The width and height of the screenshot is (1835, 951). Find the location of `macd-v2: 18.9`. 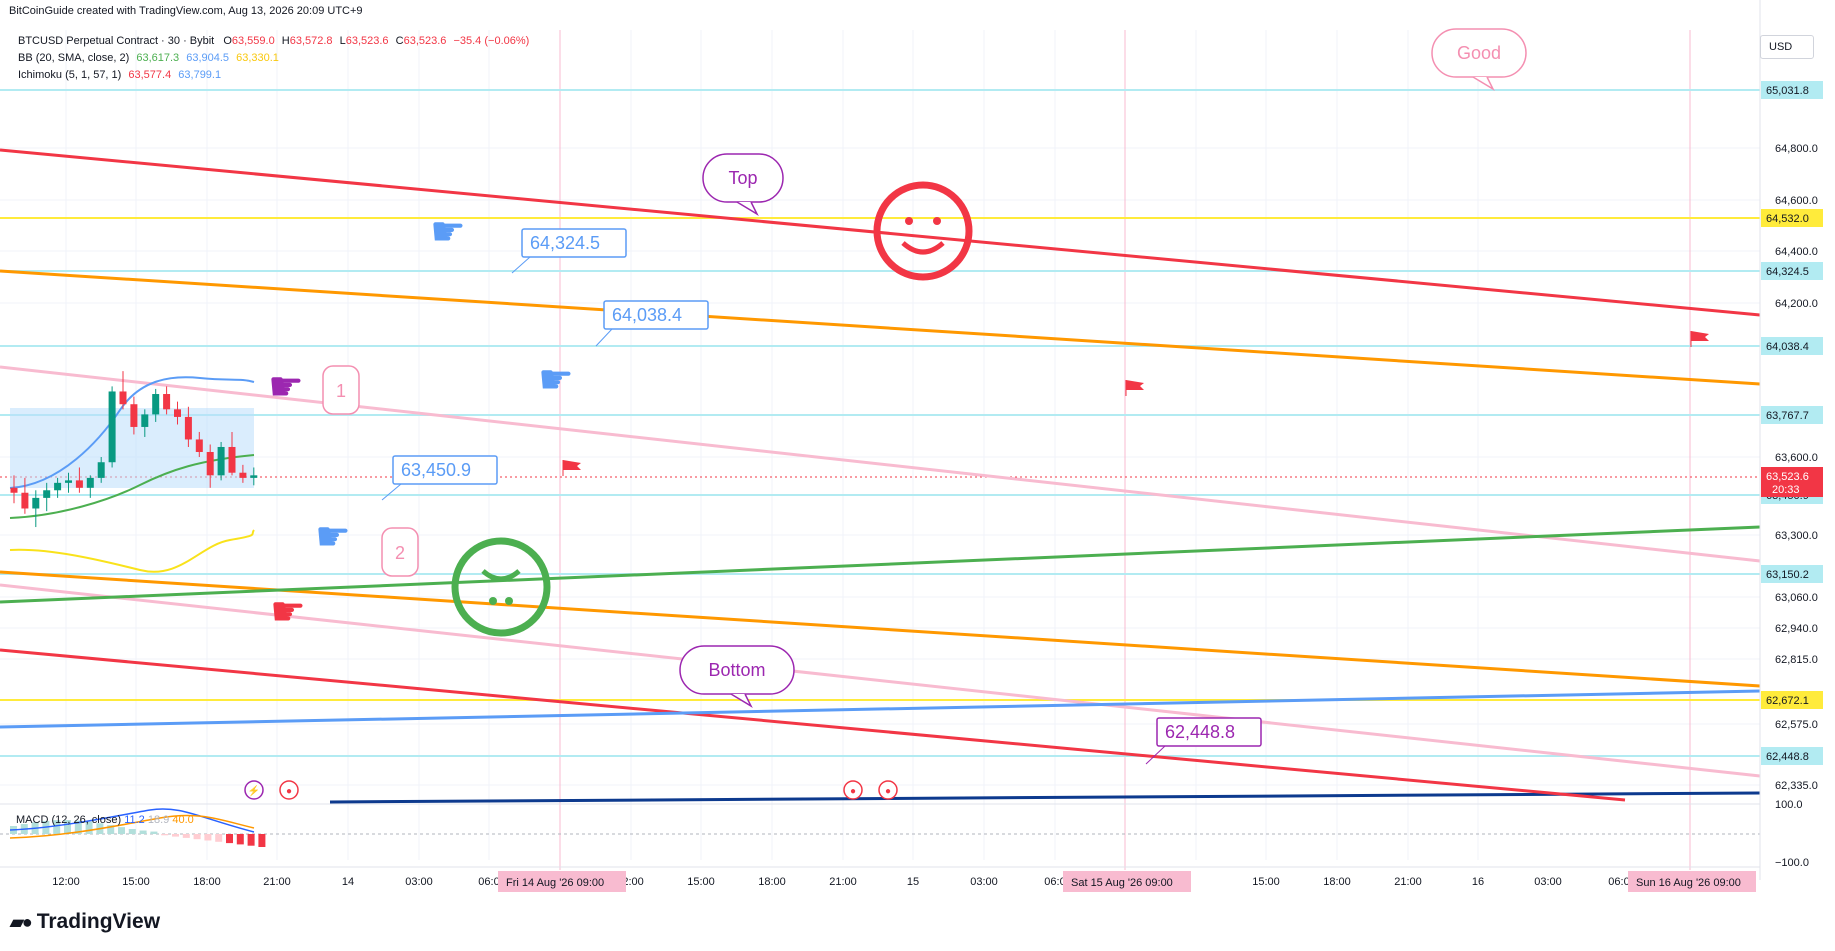

macd-v2: 18.9 is located at coordinates (160, 820).